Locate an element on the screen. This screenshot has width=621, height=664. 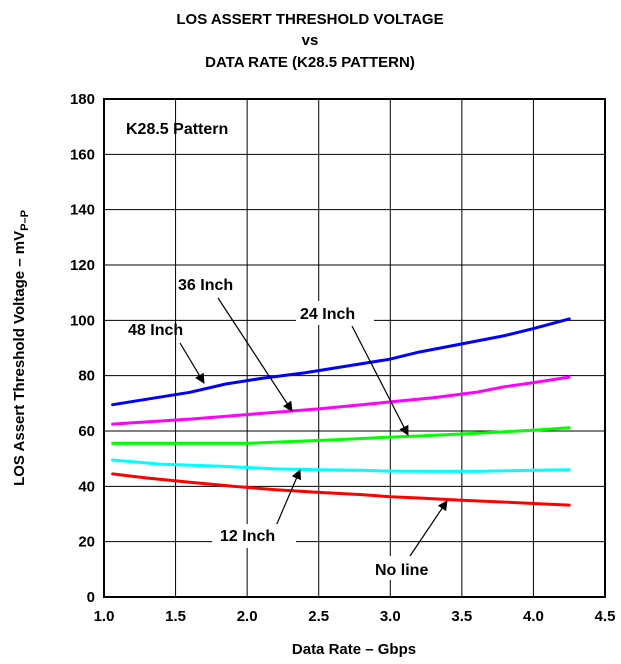
y-tick-label: 100 is located at coordinates (82, 320).